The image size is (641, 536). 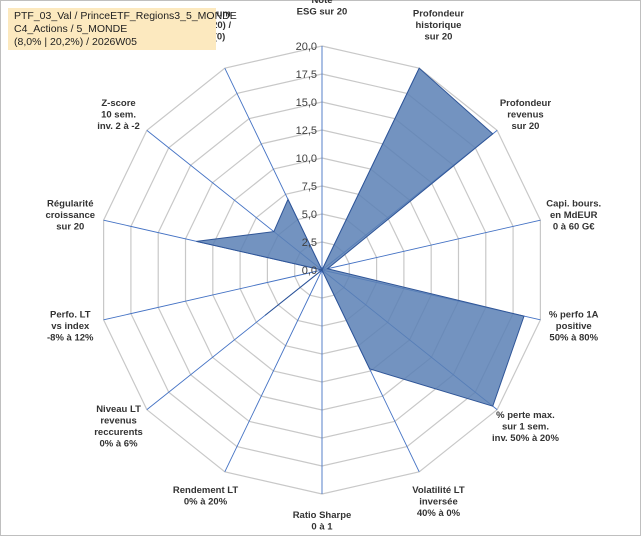 What do you see at coordinates (205, 490) in the screenshot?
I see `axis-label-line: Rendement LT` at bounding box center [205, 490].